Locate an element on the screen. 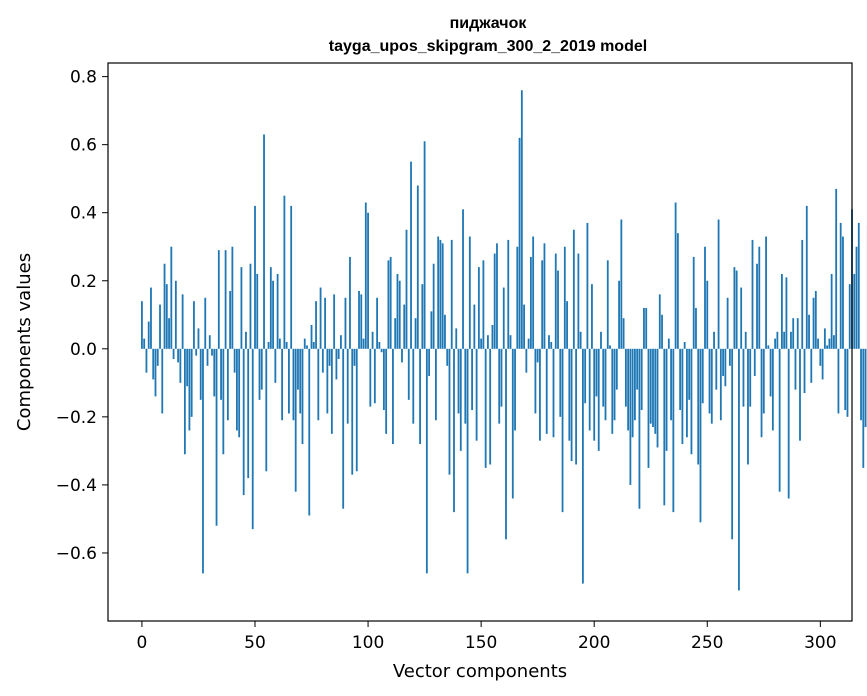  x-axis-label: Vector components is located at coordinates (480, 671).